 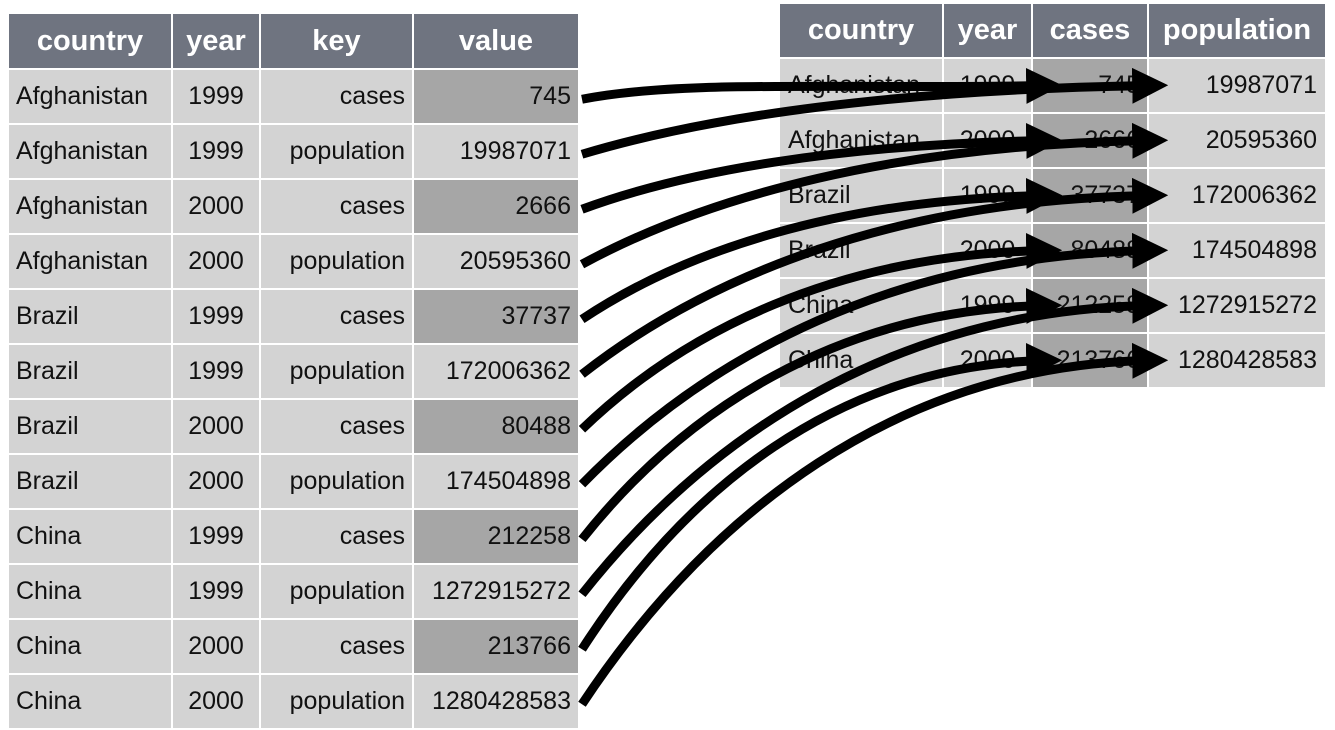 I want to click on long-table-row: Afghanistan 2000 cases 2666, so click(x=293, y=206).